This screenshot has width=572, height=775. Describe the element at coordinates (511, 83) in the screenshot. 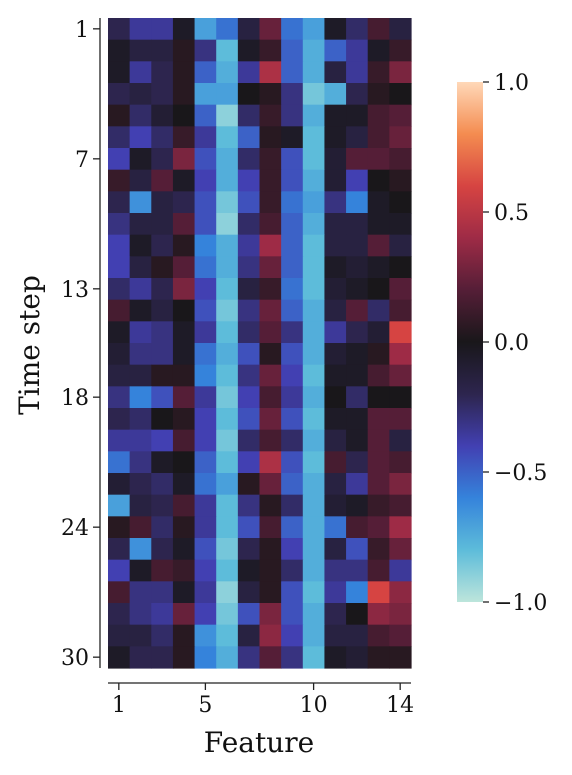

I see `colorbar-tick-label: 1.0` at that location.